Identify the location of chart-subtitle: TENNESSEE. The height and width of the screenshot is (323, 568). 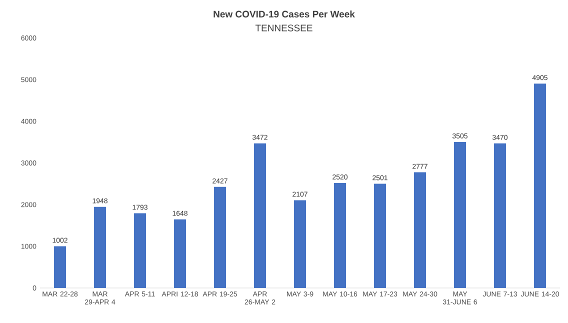
(283, 28).